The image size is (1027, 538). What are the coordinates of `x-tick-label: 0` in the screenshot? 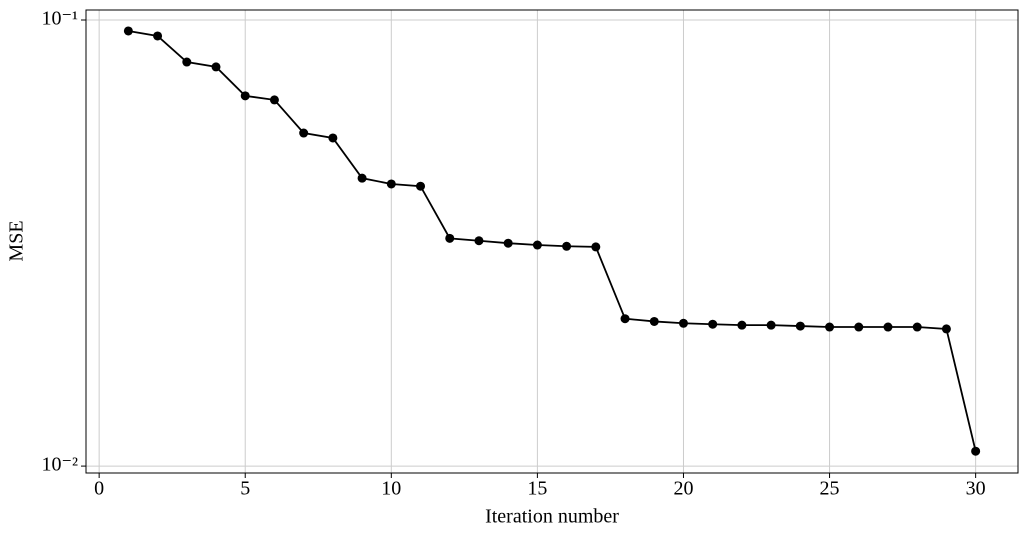 It's located at (99, 489).